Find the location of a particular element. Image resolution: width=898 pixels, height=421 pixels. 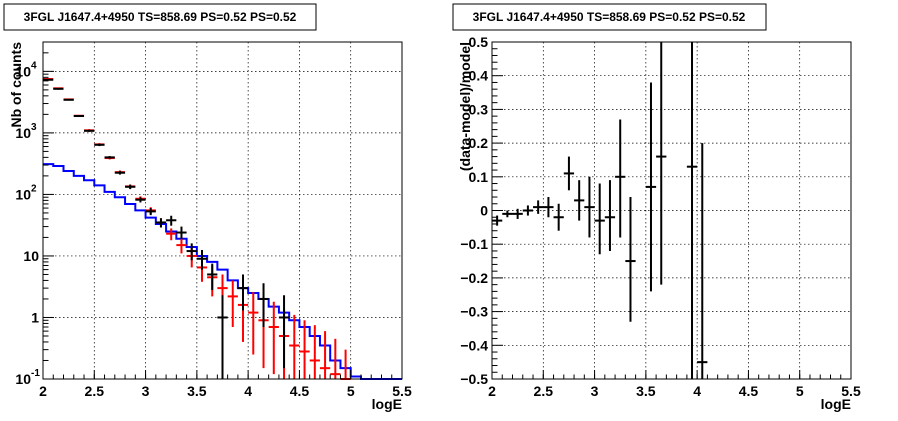

right-y-tick-label: −0.1 is located at coordinates (474, 244).